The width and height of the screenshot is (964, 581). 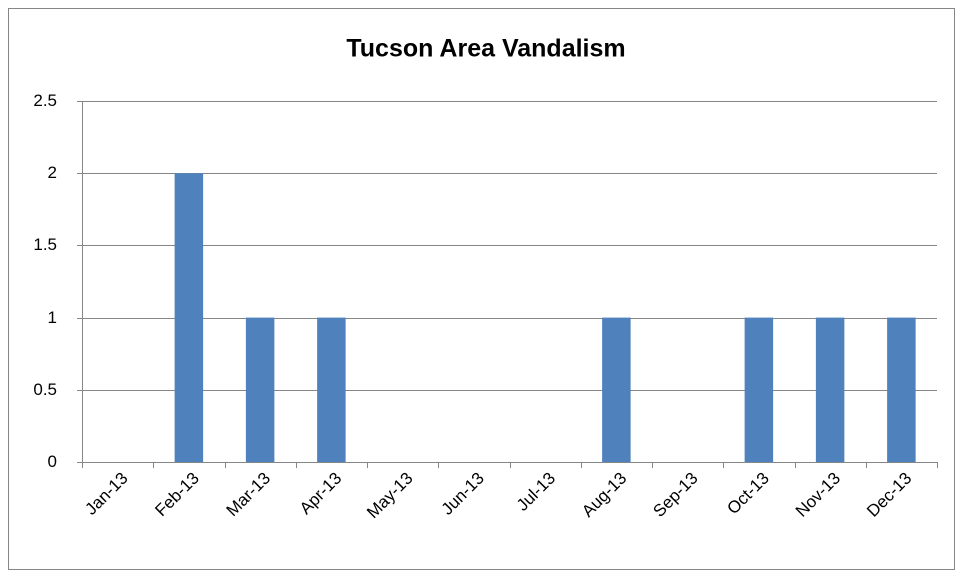 What do you see at coordinates (52, 317) in the screenshot?
I see `y-tick-label: 1` at bounding box center [52, 317].